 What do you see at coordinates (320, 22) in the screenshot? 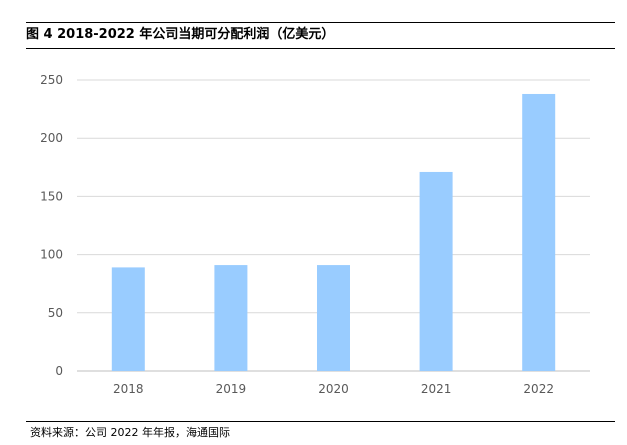
I see `top-rule` at bounding box center [320, 22].